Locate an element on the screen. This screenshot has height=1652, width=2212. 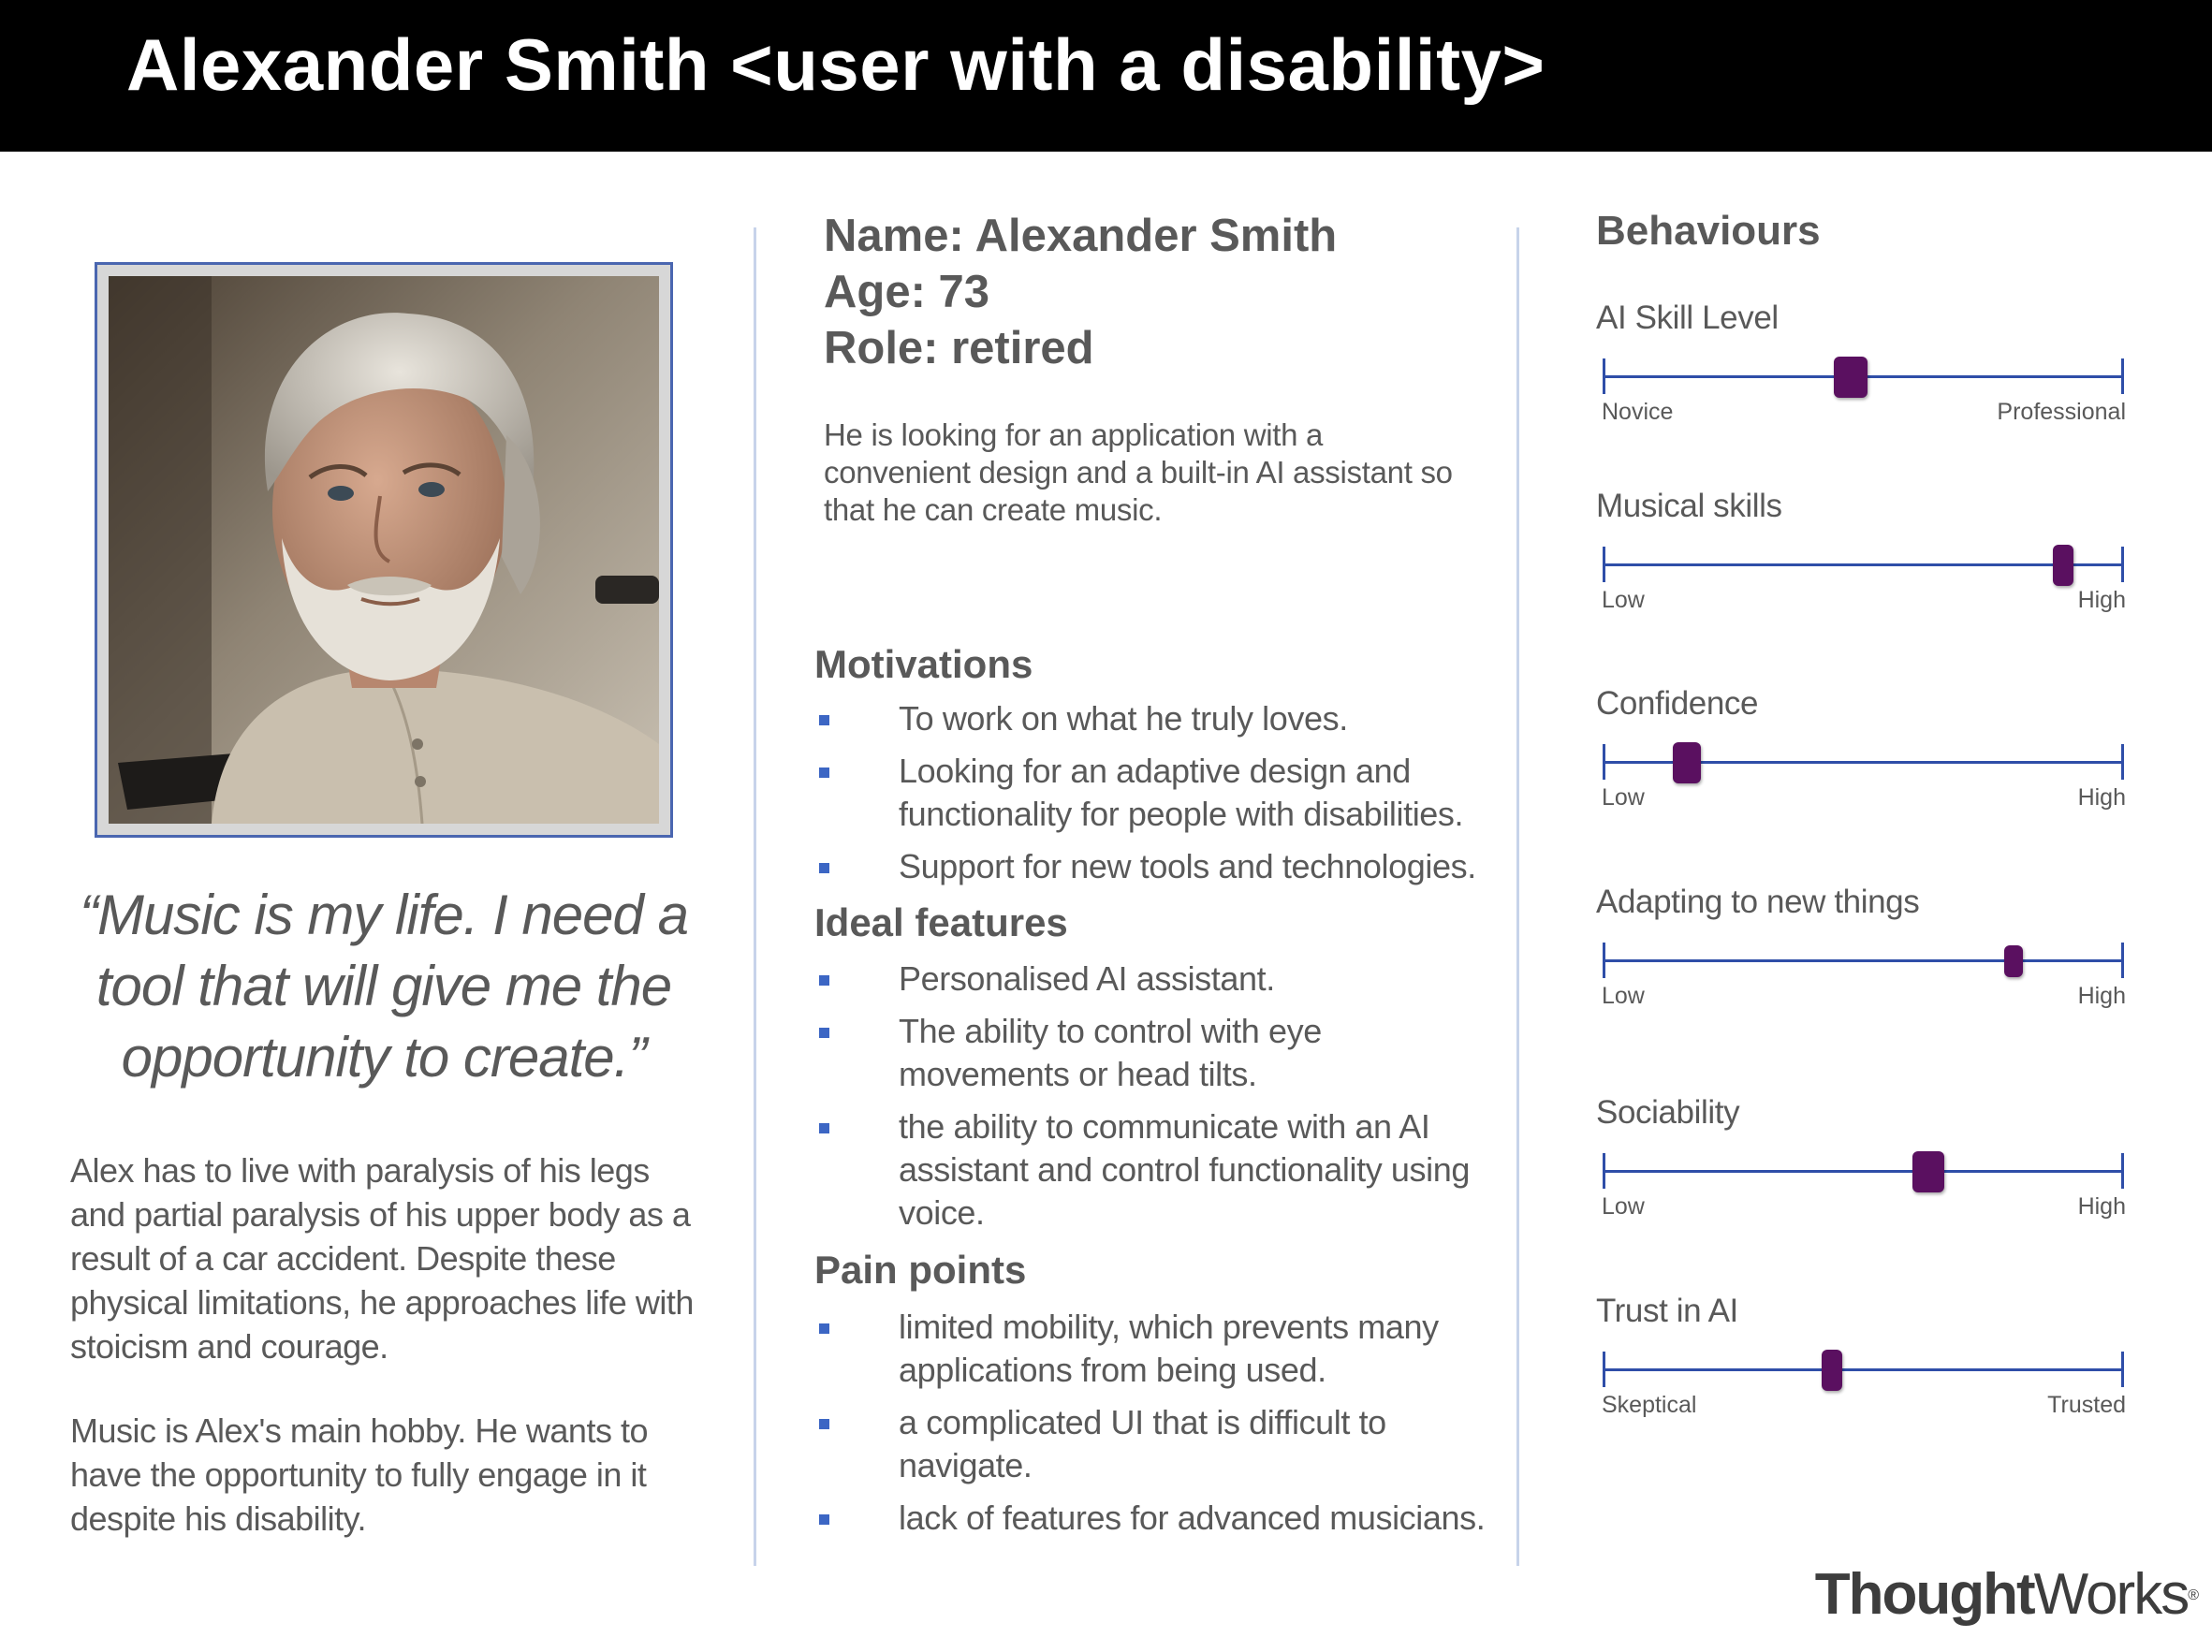
list-item-text: Support for new tools and technologies. is located at coordinates (1187, 866).